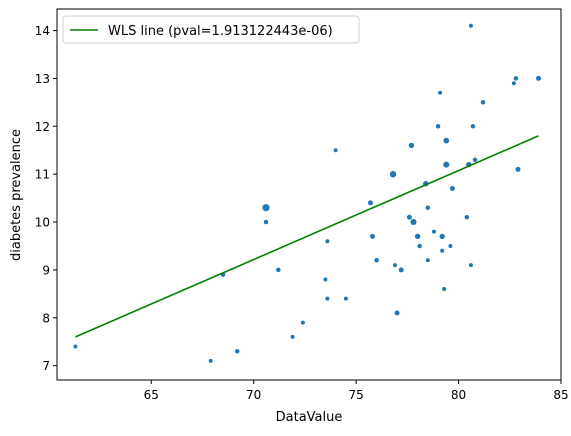 This screenshot has width=571, height=436. Describe the element at coordinates (560, 395) in the screenshot. I see `x-tick-label-85: 85` at that location.